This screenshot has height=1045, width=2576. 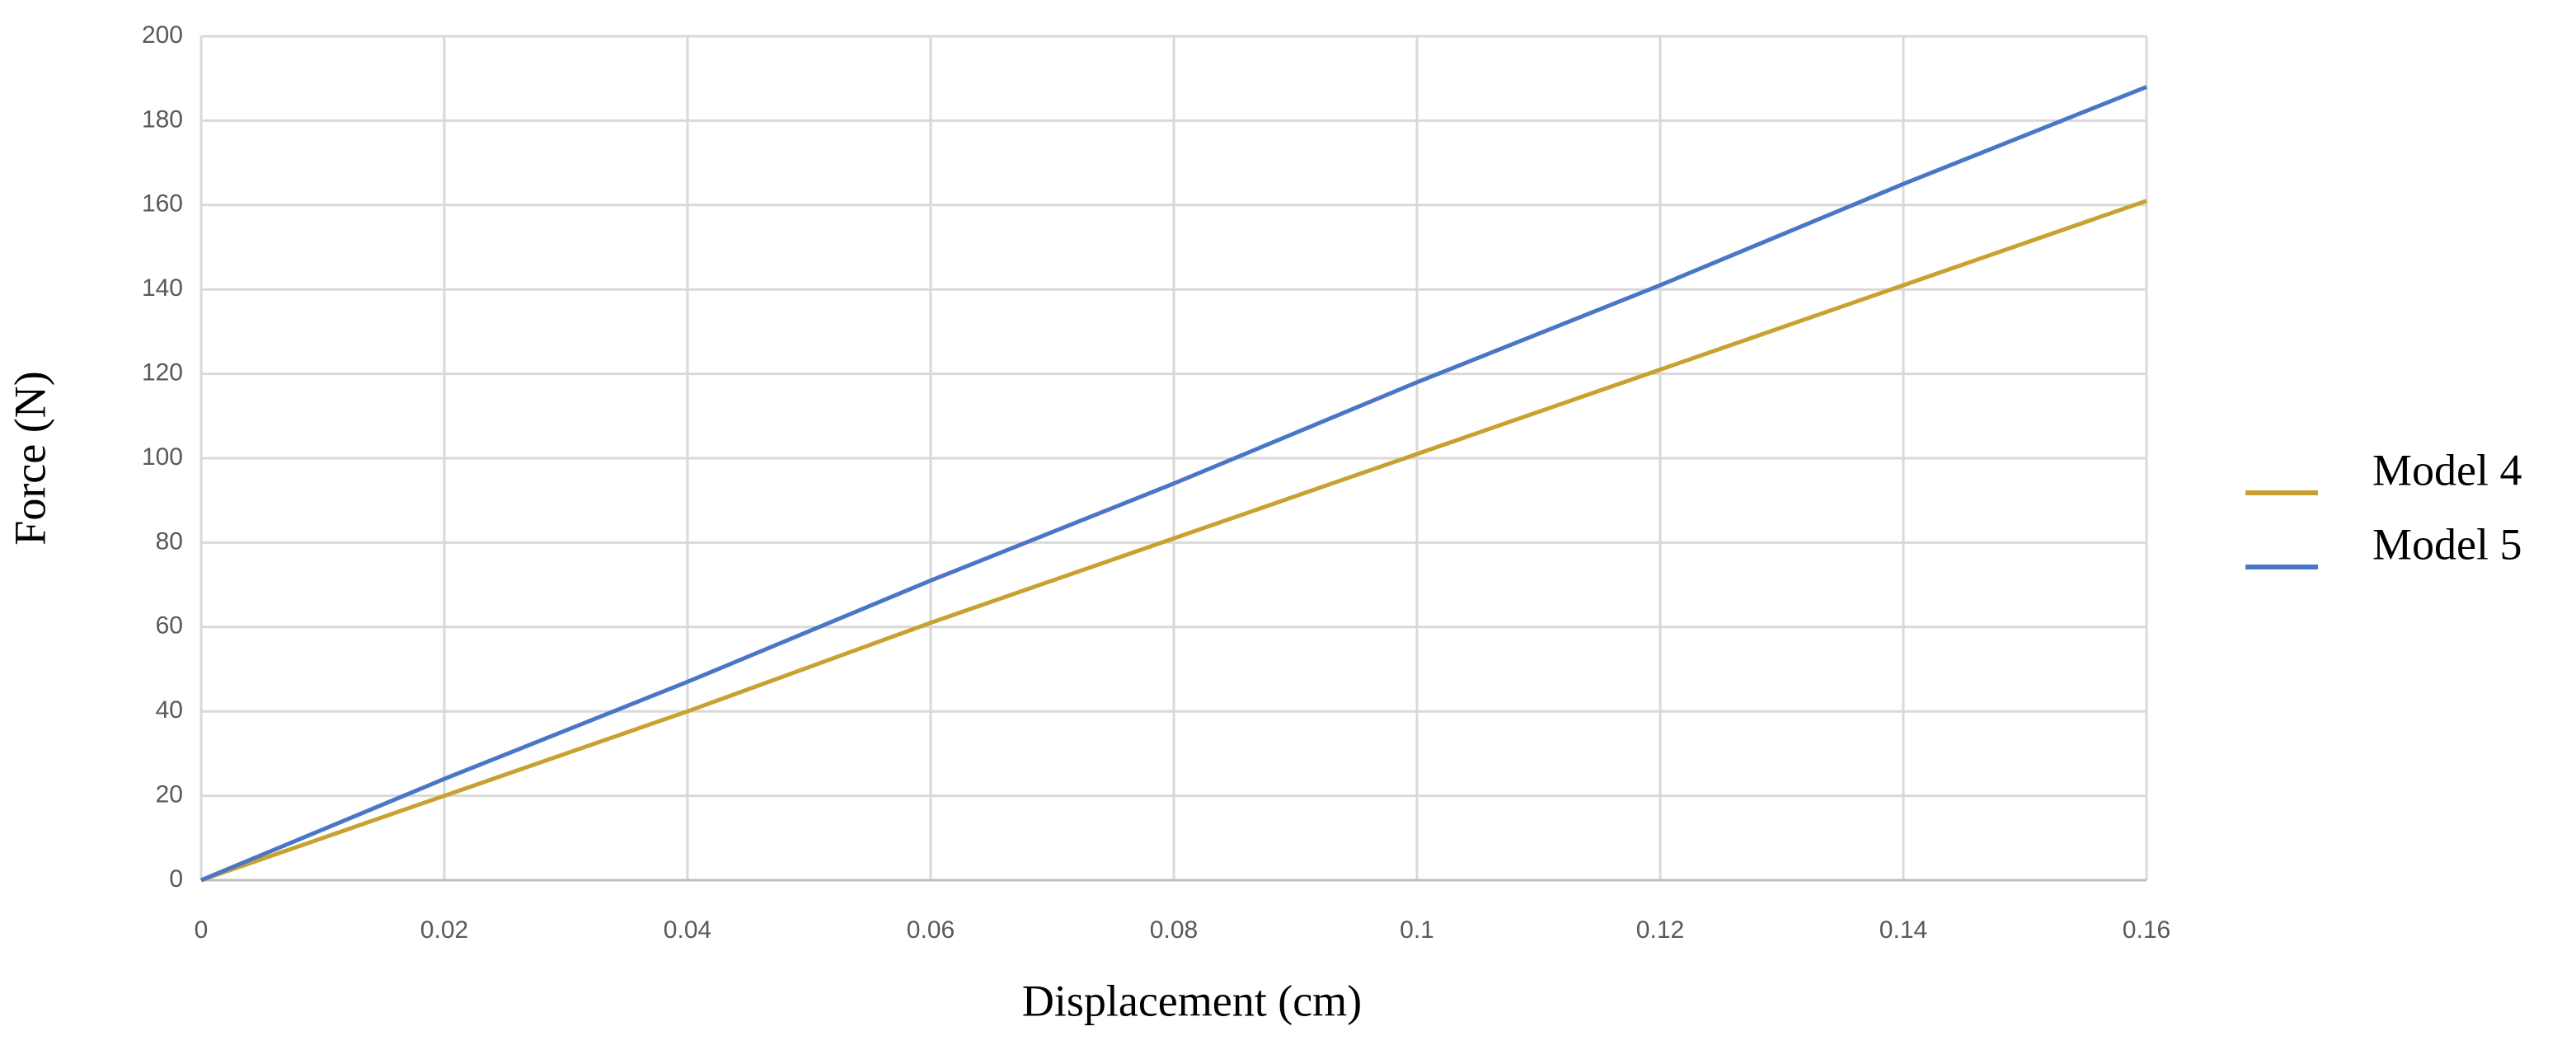 I want to click on x-tick-label: 0.04, so click(x=687, y=930).